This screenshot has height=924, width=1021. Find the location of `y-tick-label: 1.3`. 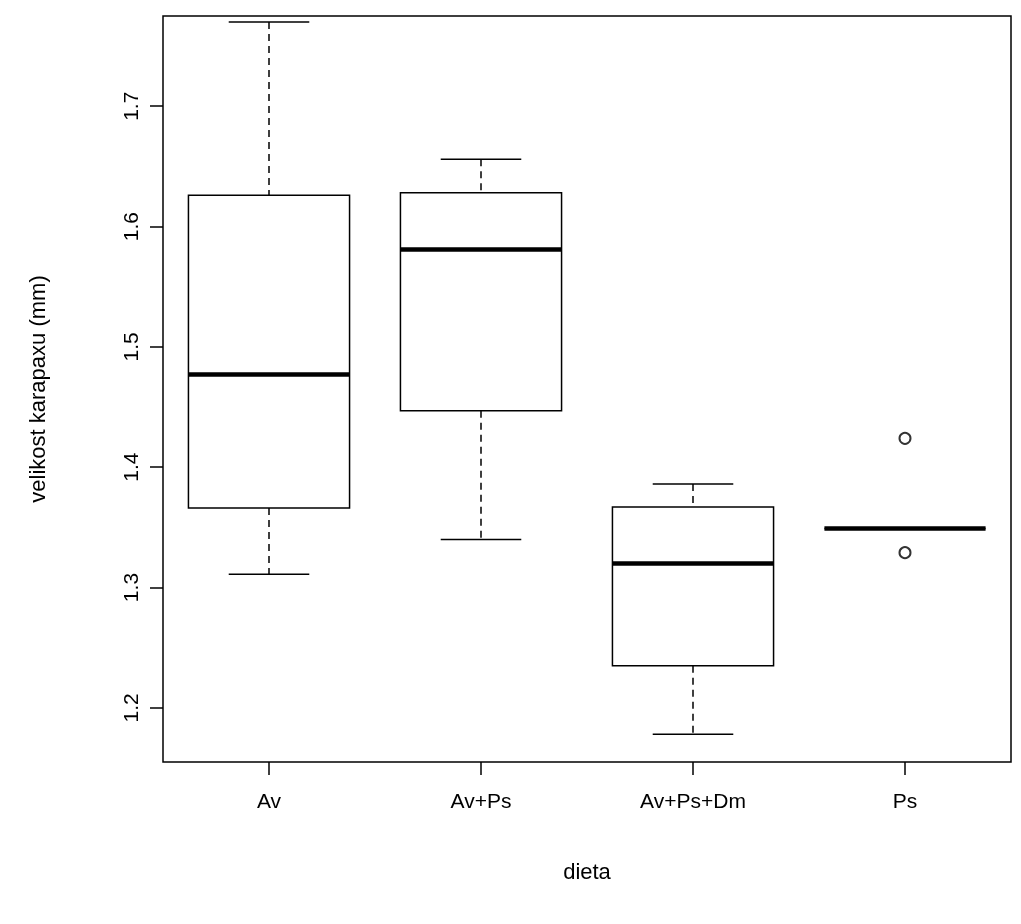

y-tick-label: 1.3 is located at coordinates (130, 587).